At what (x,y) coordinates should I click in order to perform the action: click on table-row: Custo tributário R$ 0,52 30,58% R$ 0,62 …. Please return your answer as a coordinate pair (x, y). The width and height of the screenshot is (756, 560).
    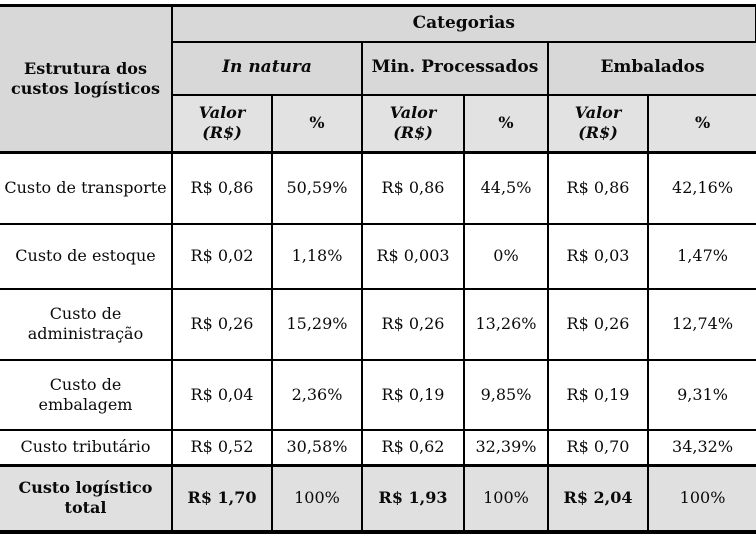
    Looking at the image, I should click on (378, 447).